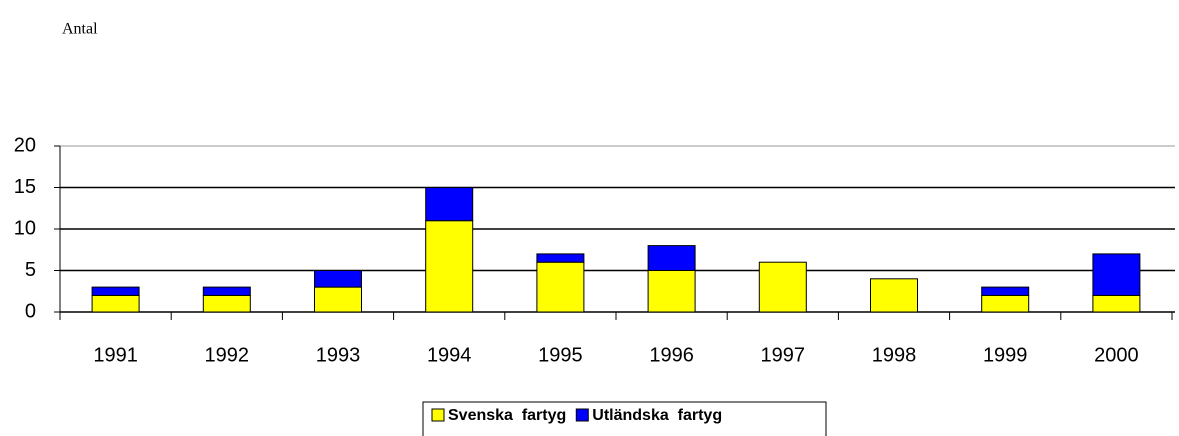 The image size is (1179, 436). What do you see at coordinates (338, 355) in the screenshot?
I see `x-tick-label: 1993` at bounding box center [338, 355].